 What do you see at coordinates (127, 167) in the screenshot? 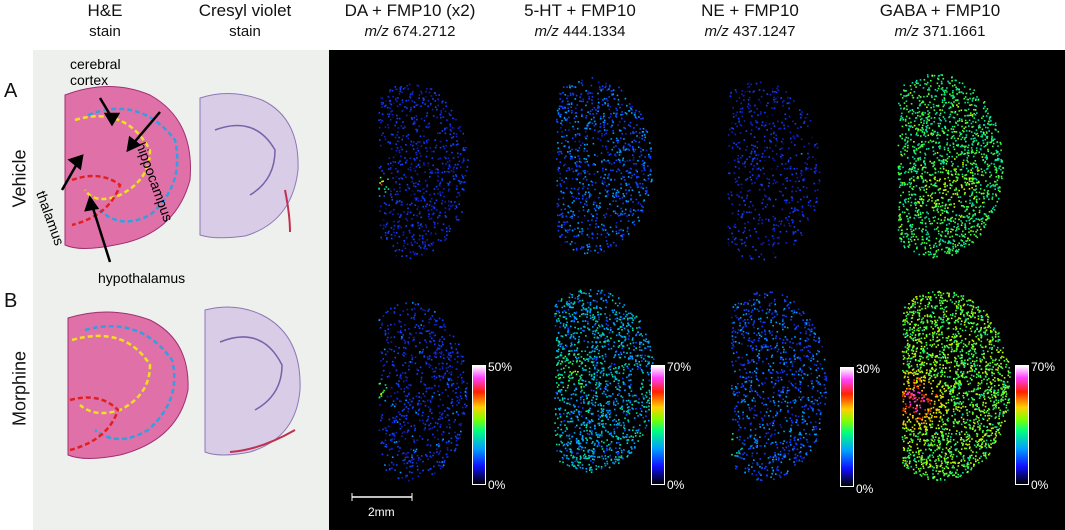
I see `he-section-a` at bounding box center [127, 167].